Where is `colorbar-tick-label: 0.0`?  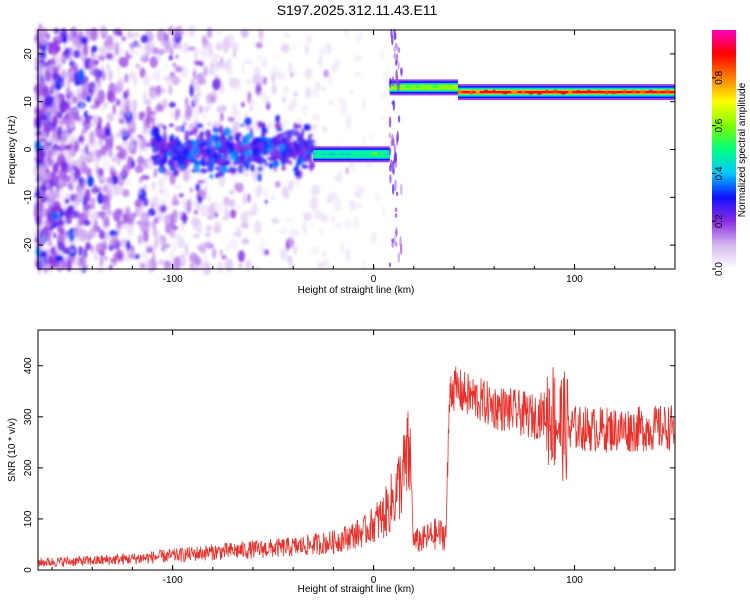 colorbar-tick-label: 0.0 is located at coordinates (719, 269).